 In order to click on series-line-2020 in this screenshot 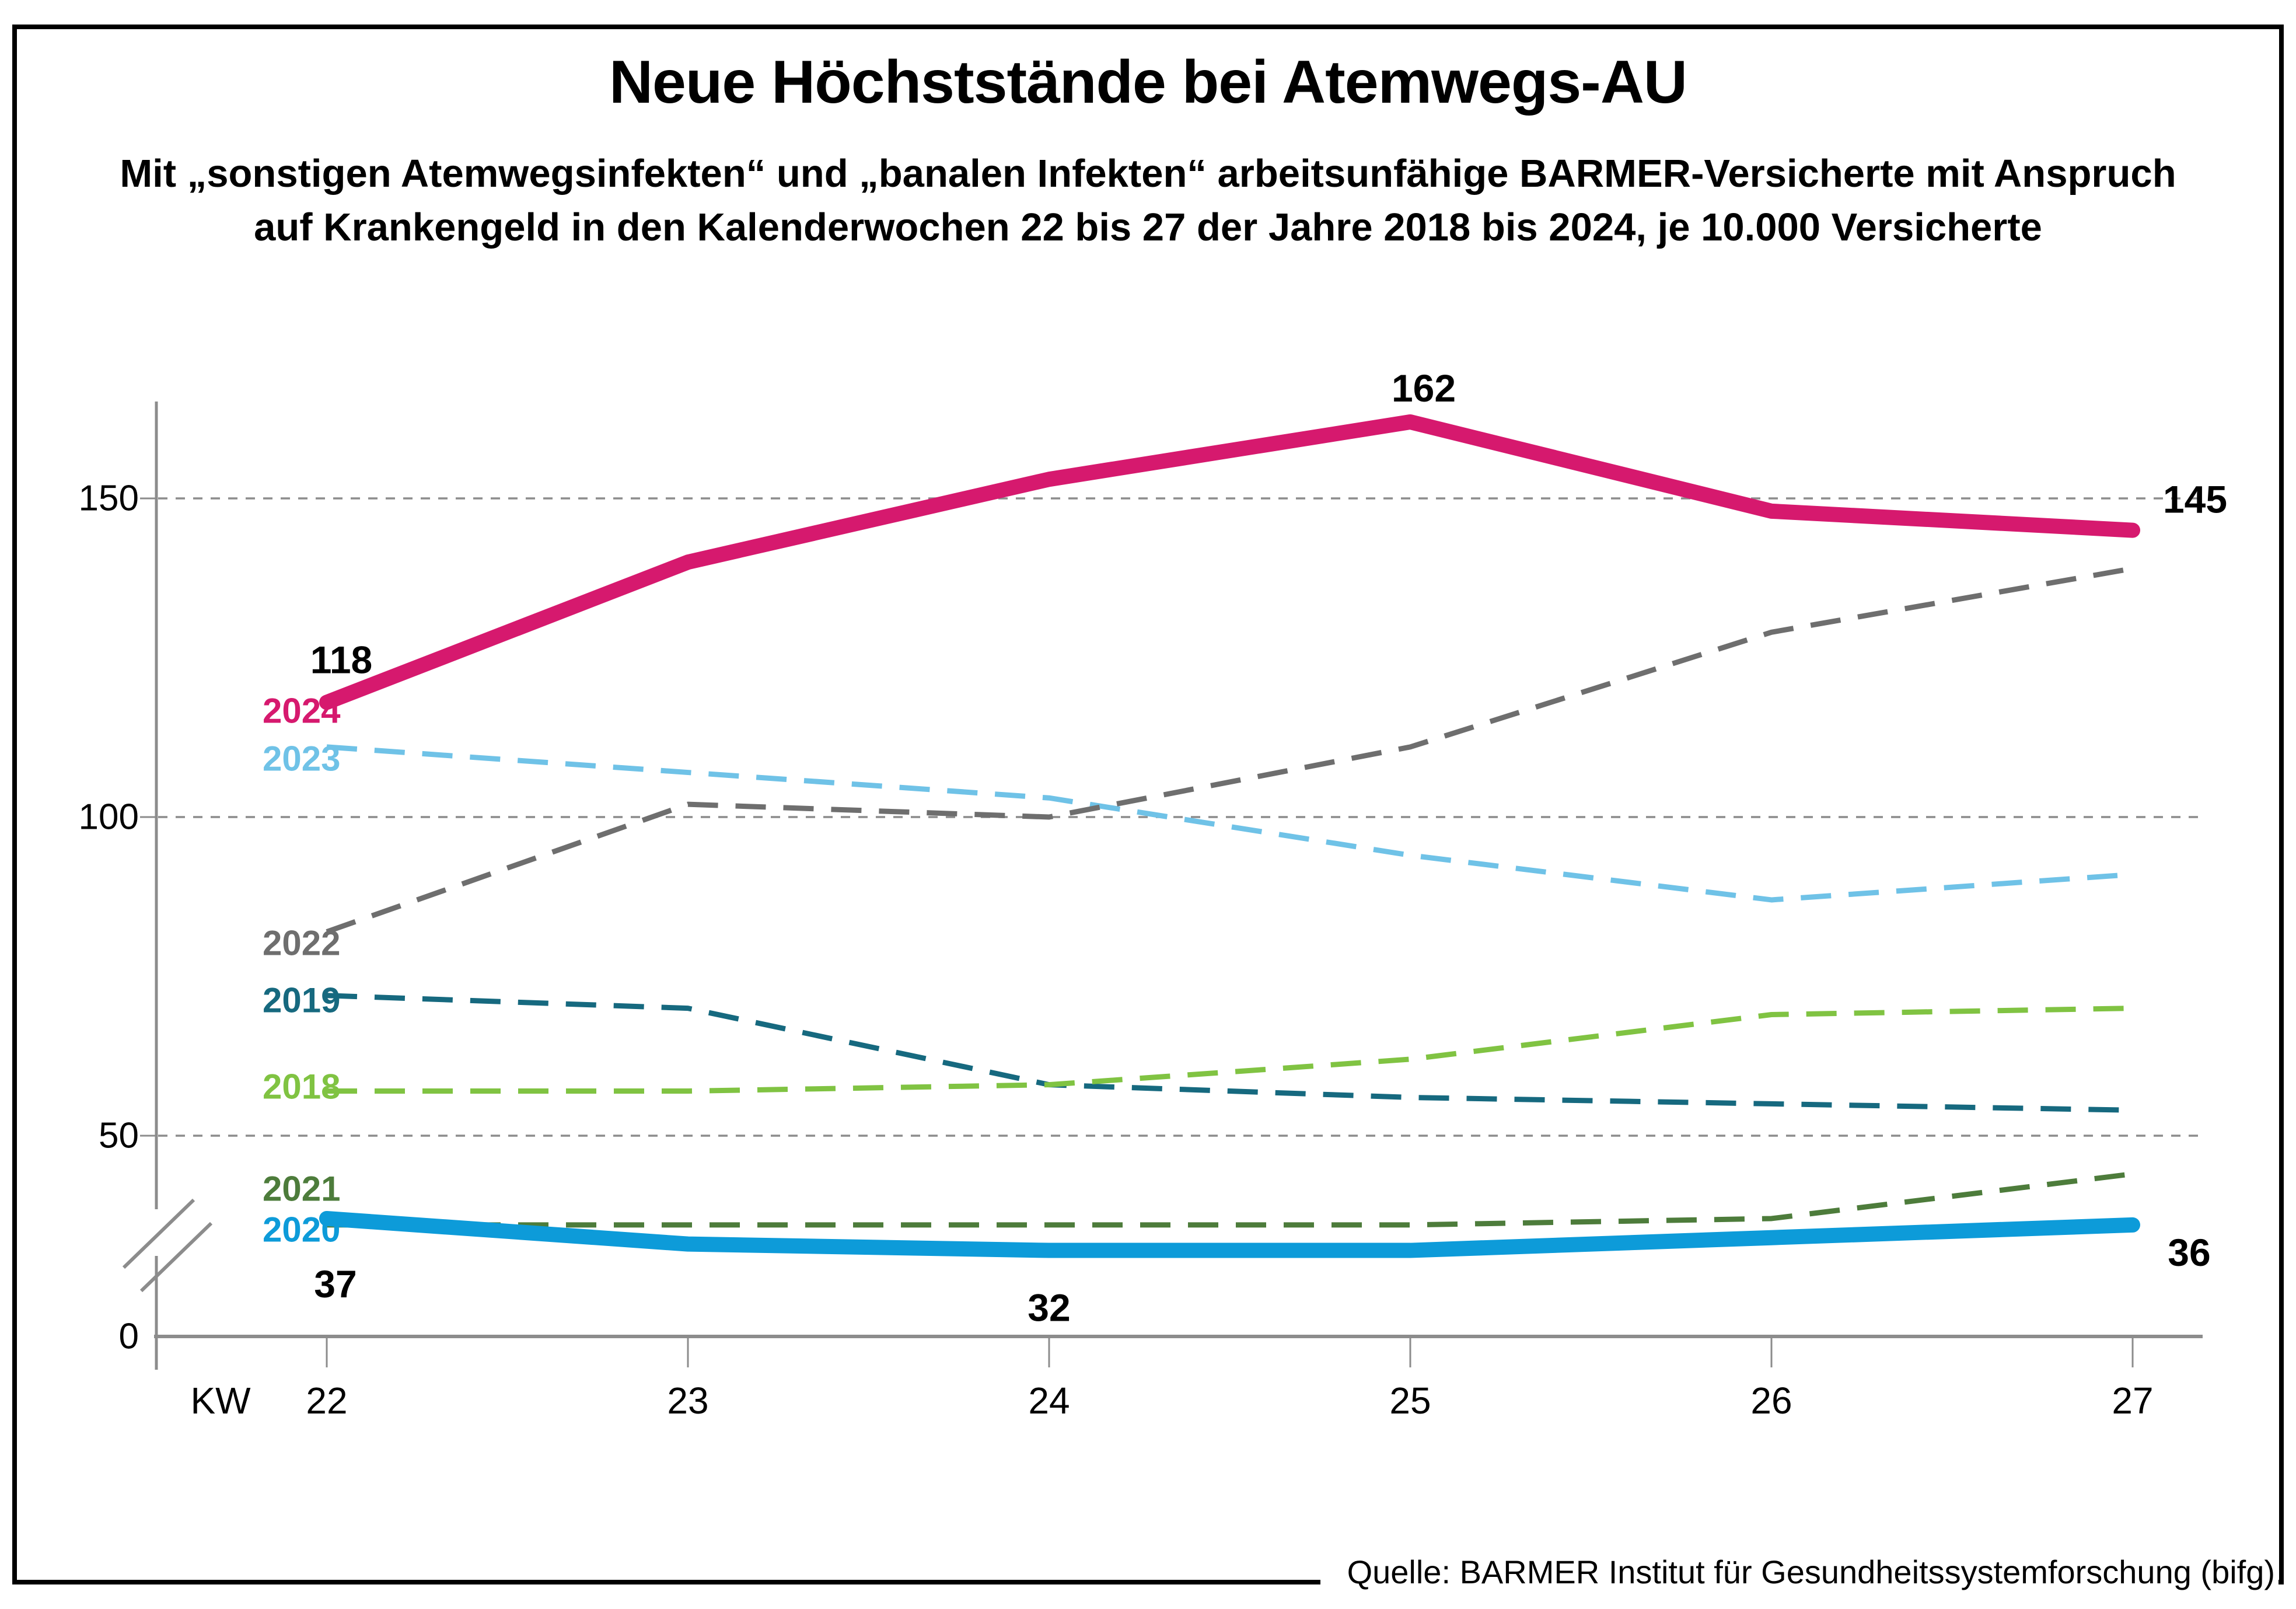, I will do `click(1230, 1234)`.